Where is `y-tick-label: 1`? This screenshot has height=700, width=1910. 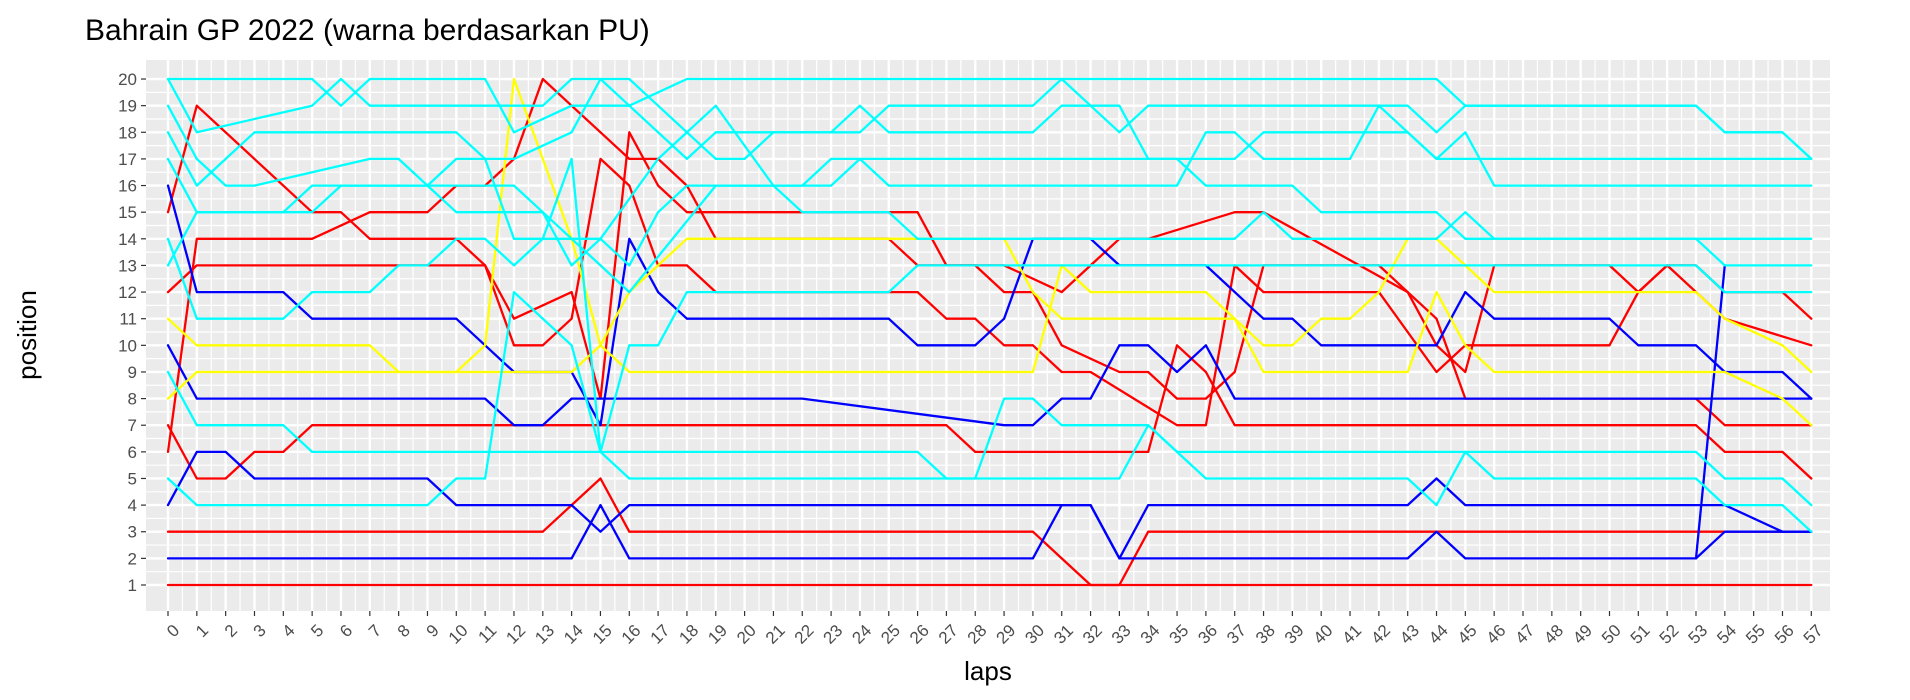 y-tick-label: 1 is located at coordinates (132, 585).